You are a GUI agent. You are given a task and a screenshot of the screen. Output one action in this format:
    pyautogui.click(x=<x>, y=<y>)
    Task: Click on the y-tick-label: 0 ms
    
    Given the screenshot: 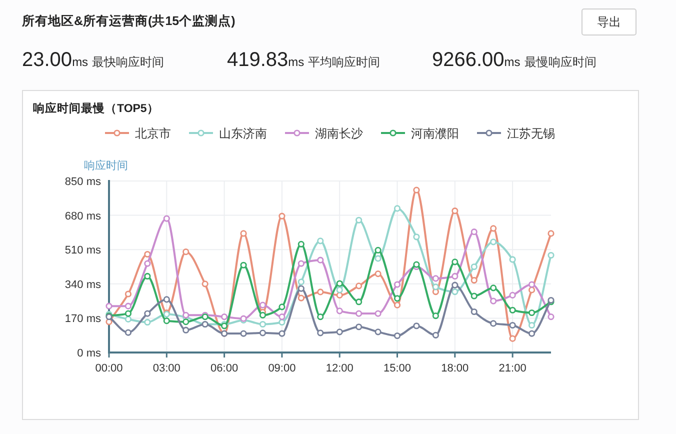 What is the action you would take?
    pyautogui.click(x=89, y=354)
    